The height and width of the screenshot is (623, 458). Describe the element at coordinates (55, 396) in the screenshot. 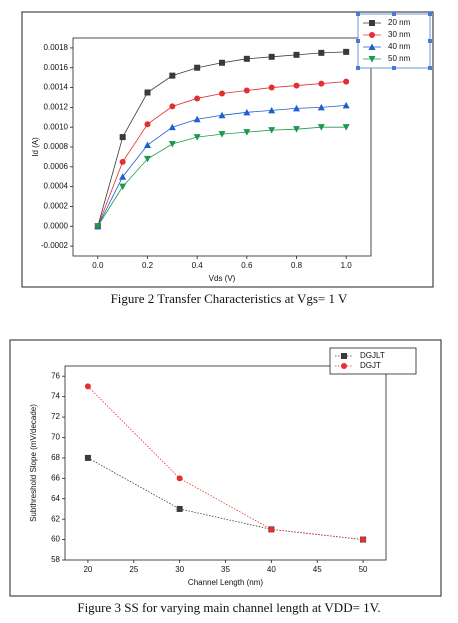

I see `y-tick-label: 74` at that location.